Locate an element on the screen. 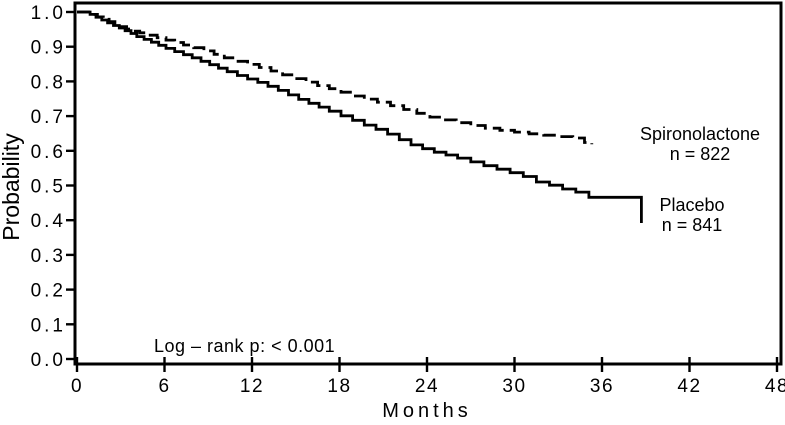 The image size is (785, 425). legend-spironolactone-name: Spironolactone is located at coordinates (700, 134).